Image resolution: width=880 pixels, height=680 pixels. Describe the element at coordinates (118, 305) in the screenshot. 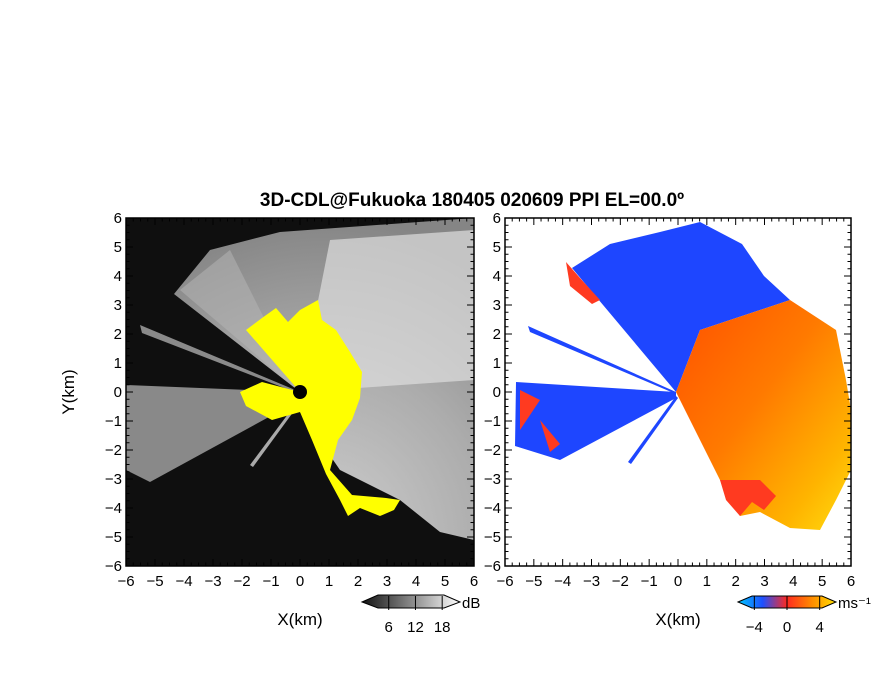

I see `reflectivity-y-tick-label: 3` at that location.